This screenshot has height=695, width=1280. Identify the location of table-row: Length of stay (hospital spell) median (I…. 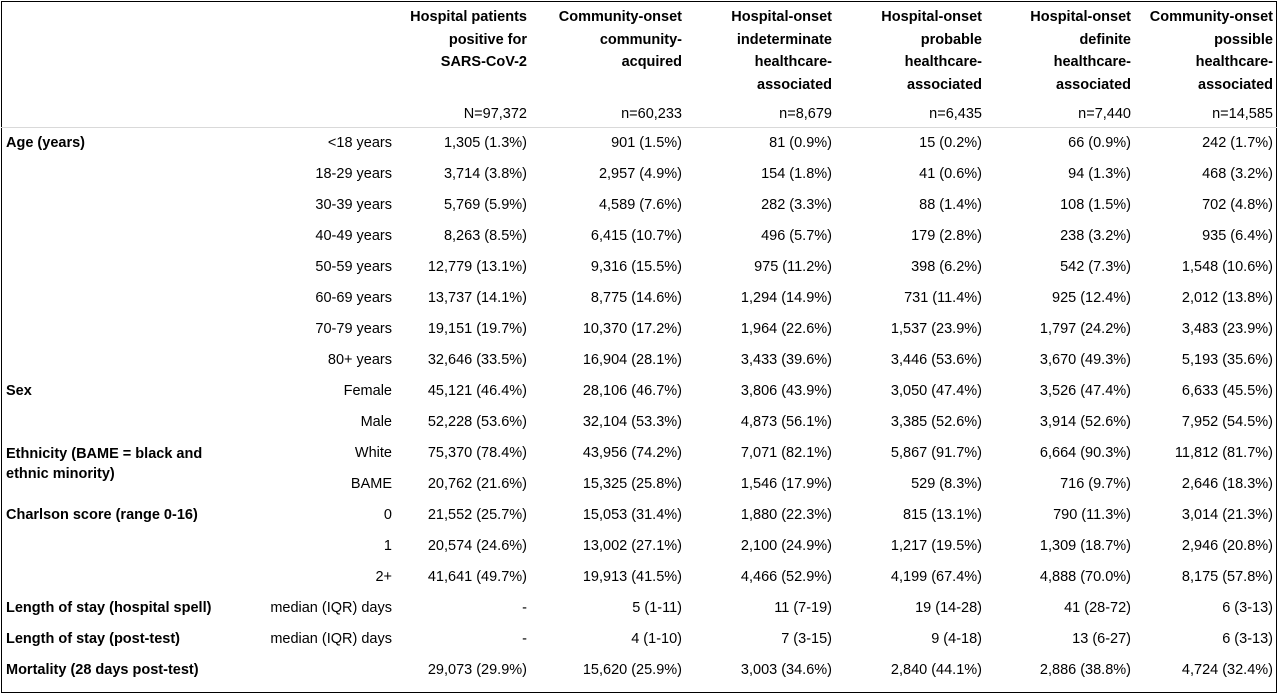
(639, 608).